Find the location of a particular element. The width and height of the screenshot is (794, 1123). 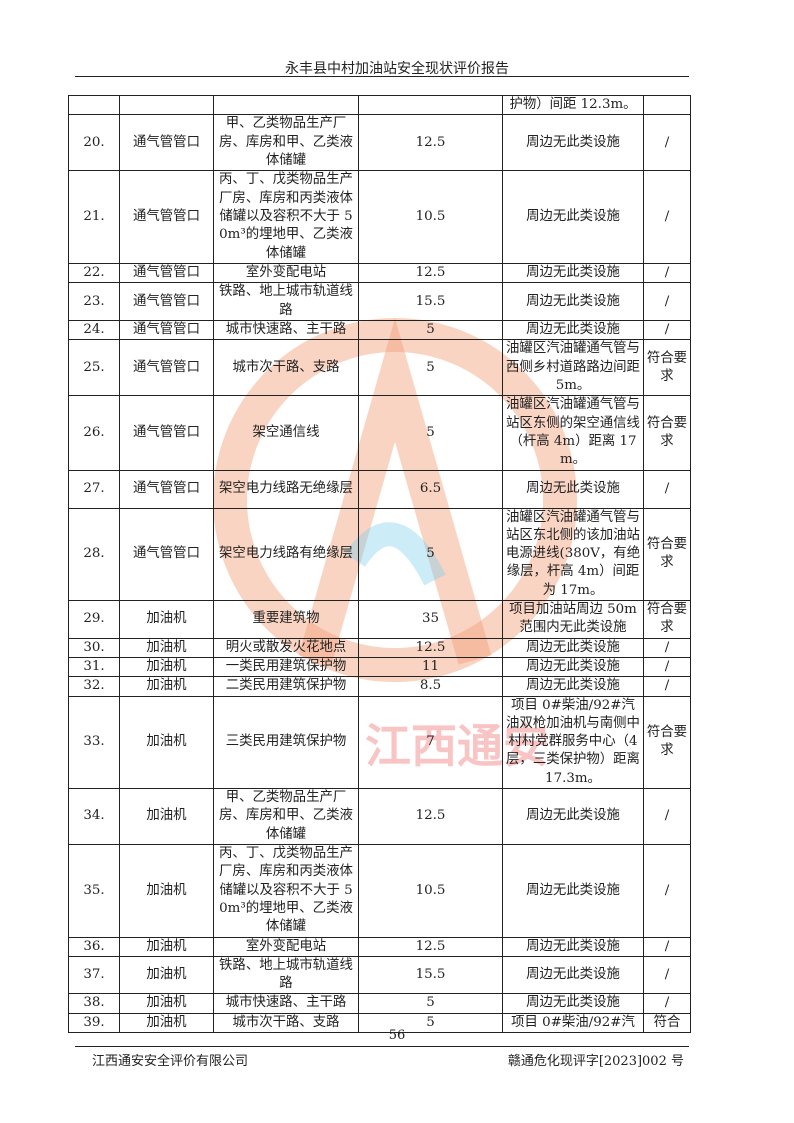

table-row: 38. 加油机 城市快速路、主干路 5 周边无此类设施 / is located at coordinates (379, 1003).